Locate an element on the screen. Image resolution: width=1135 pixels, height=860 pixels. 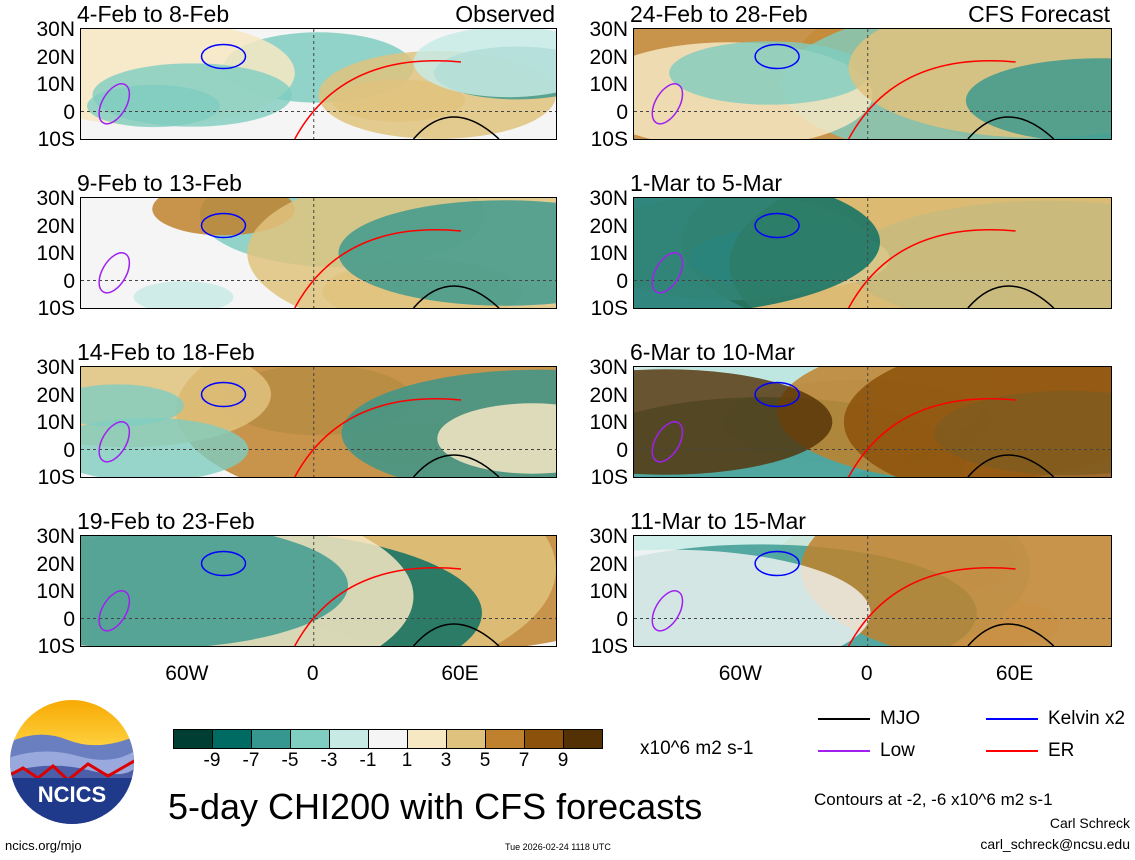
colorbar-label: -3 is located at coordinates (329, 760).